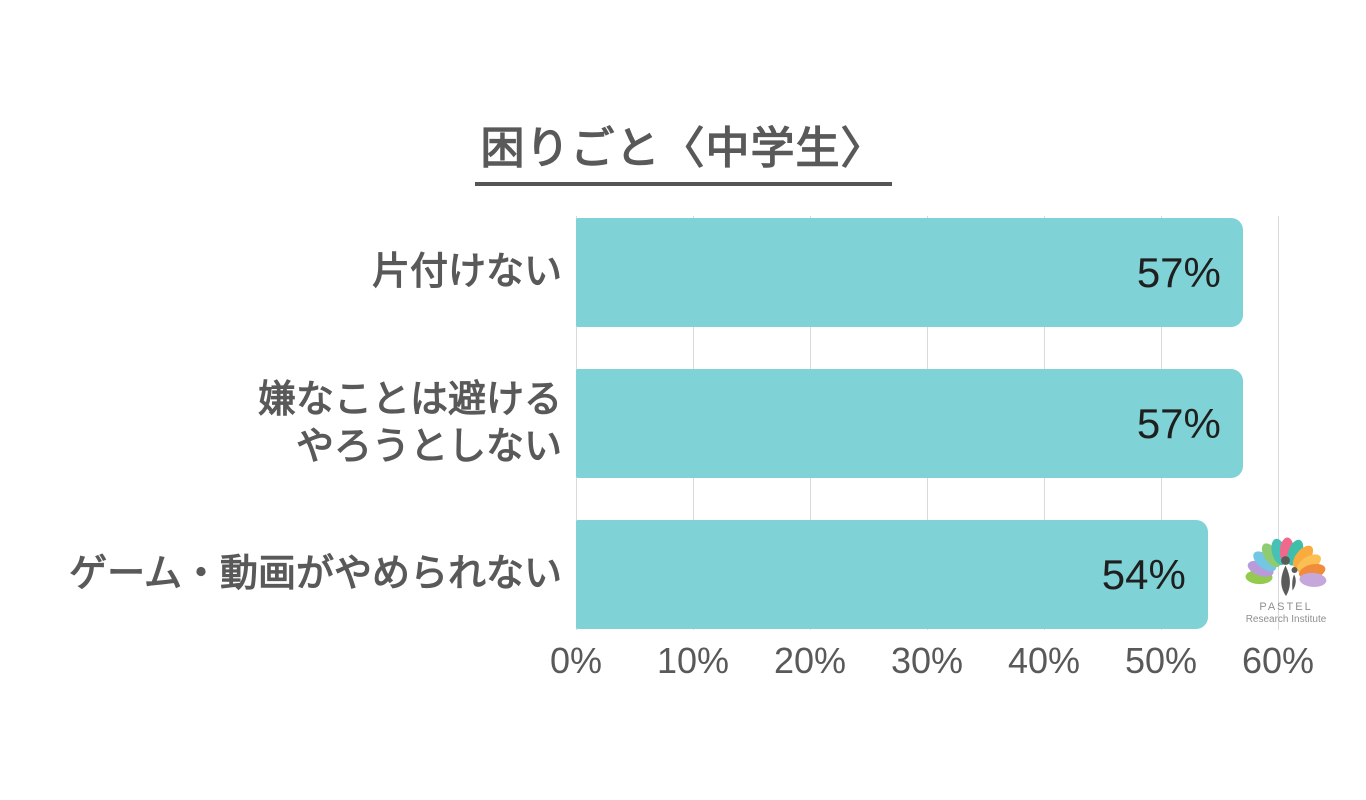  What do you see at coordinates (315, 574) in the screenshot?
I see `category-label: ゲーム・動画がやめられない` at bounding box center [315, 574].